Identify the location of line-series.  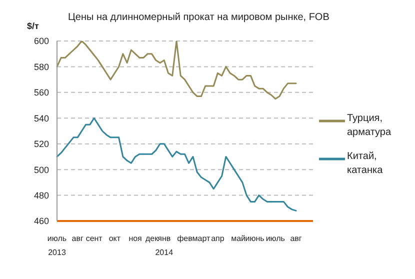
(176, 70).